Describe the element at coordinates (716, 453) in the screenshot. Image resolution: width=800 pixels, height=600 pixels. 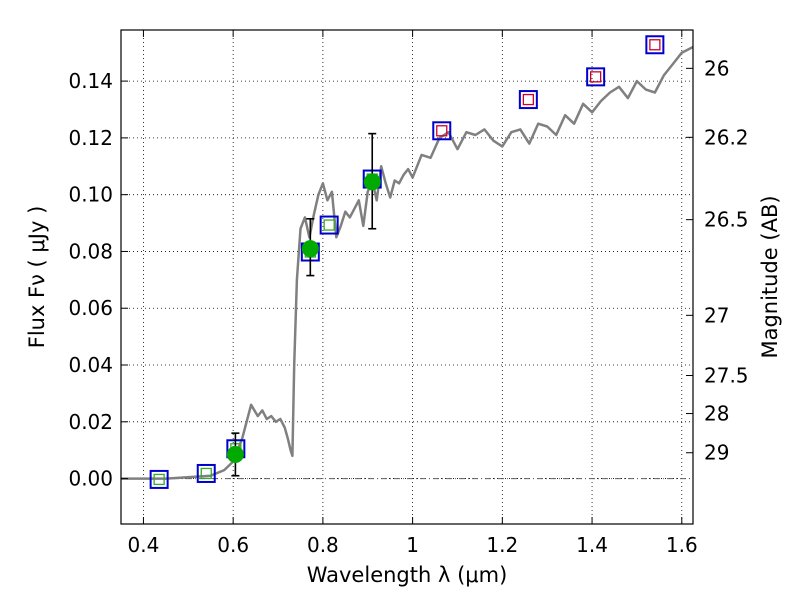
I see `y2-tick-label: 29` at that location.